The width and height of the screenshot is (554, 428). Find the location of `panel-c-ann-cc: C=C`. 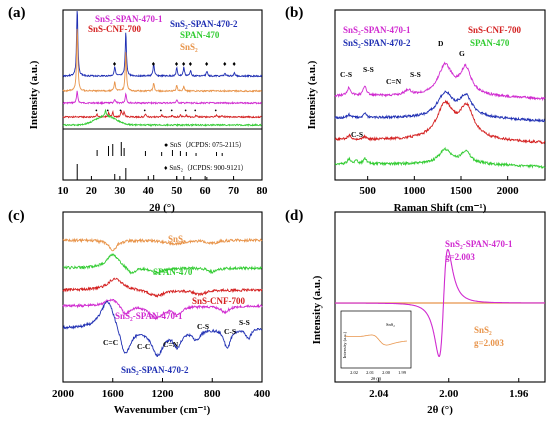

panel-c-ann-cc: C=C is located at coordinates (110, 342).